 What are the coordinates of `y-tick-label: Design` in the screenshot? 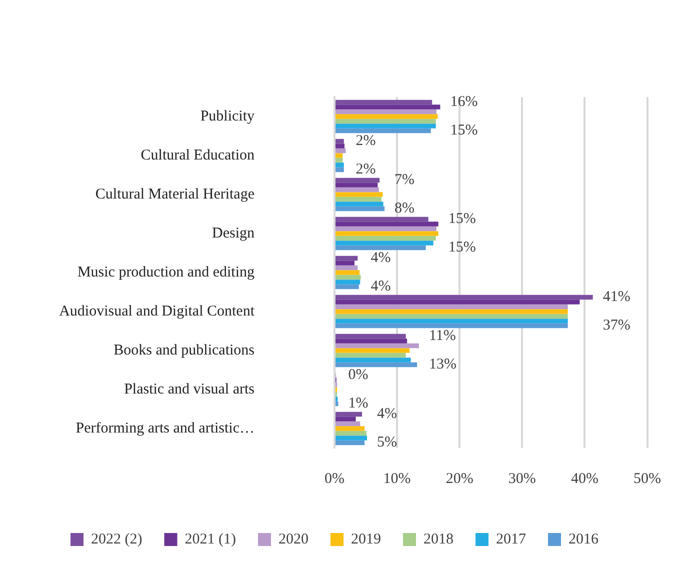 It's located at (233, 233).